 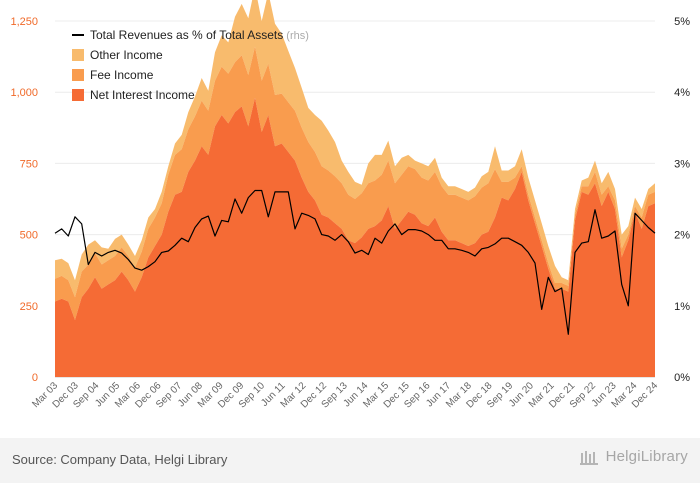 I want to click on right-tick-label: 5%, so click(x=682, y=22).